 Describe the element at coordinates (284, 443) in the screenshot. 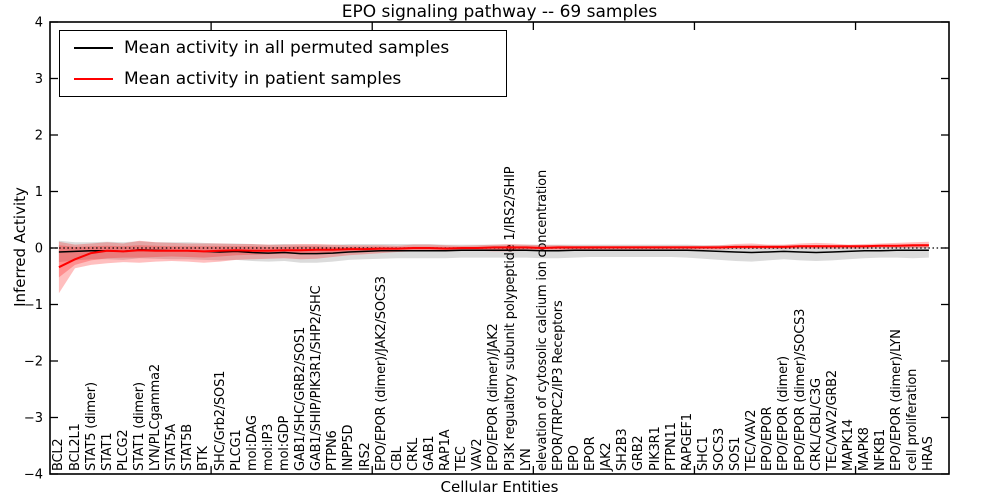

I see `x-category-label: mol:GDP` at that location.